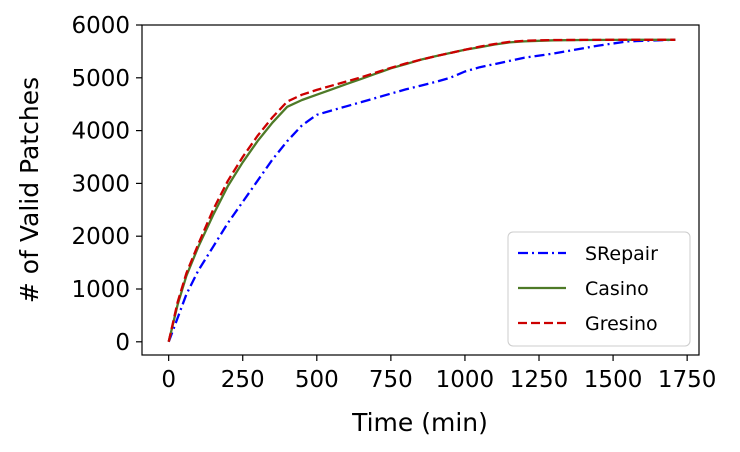 The width and height of the screenshot is (740, 452). What do you see at coordinates (29, 190) in the screenshot?
I see `y-axis-label: # of Valid Patches` at bounding box center [29, 190].